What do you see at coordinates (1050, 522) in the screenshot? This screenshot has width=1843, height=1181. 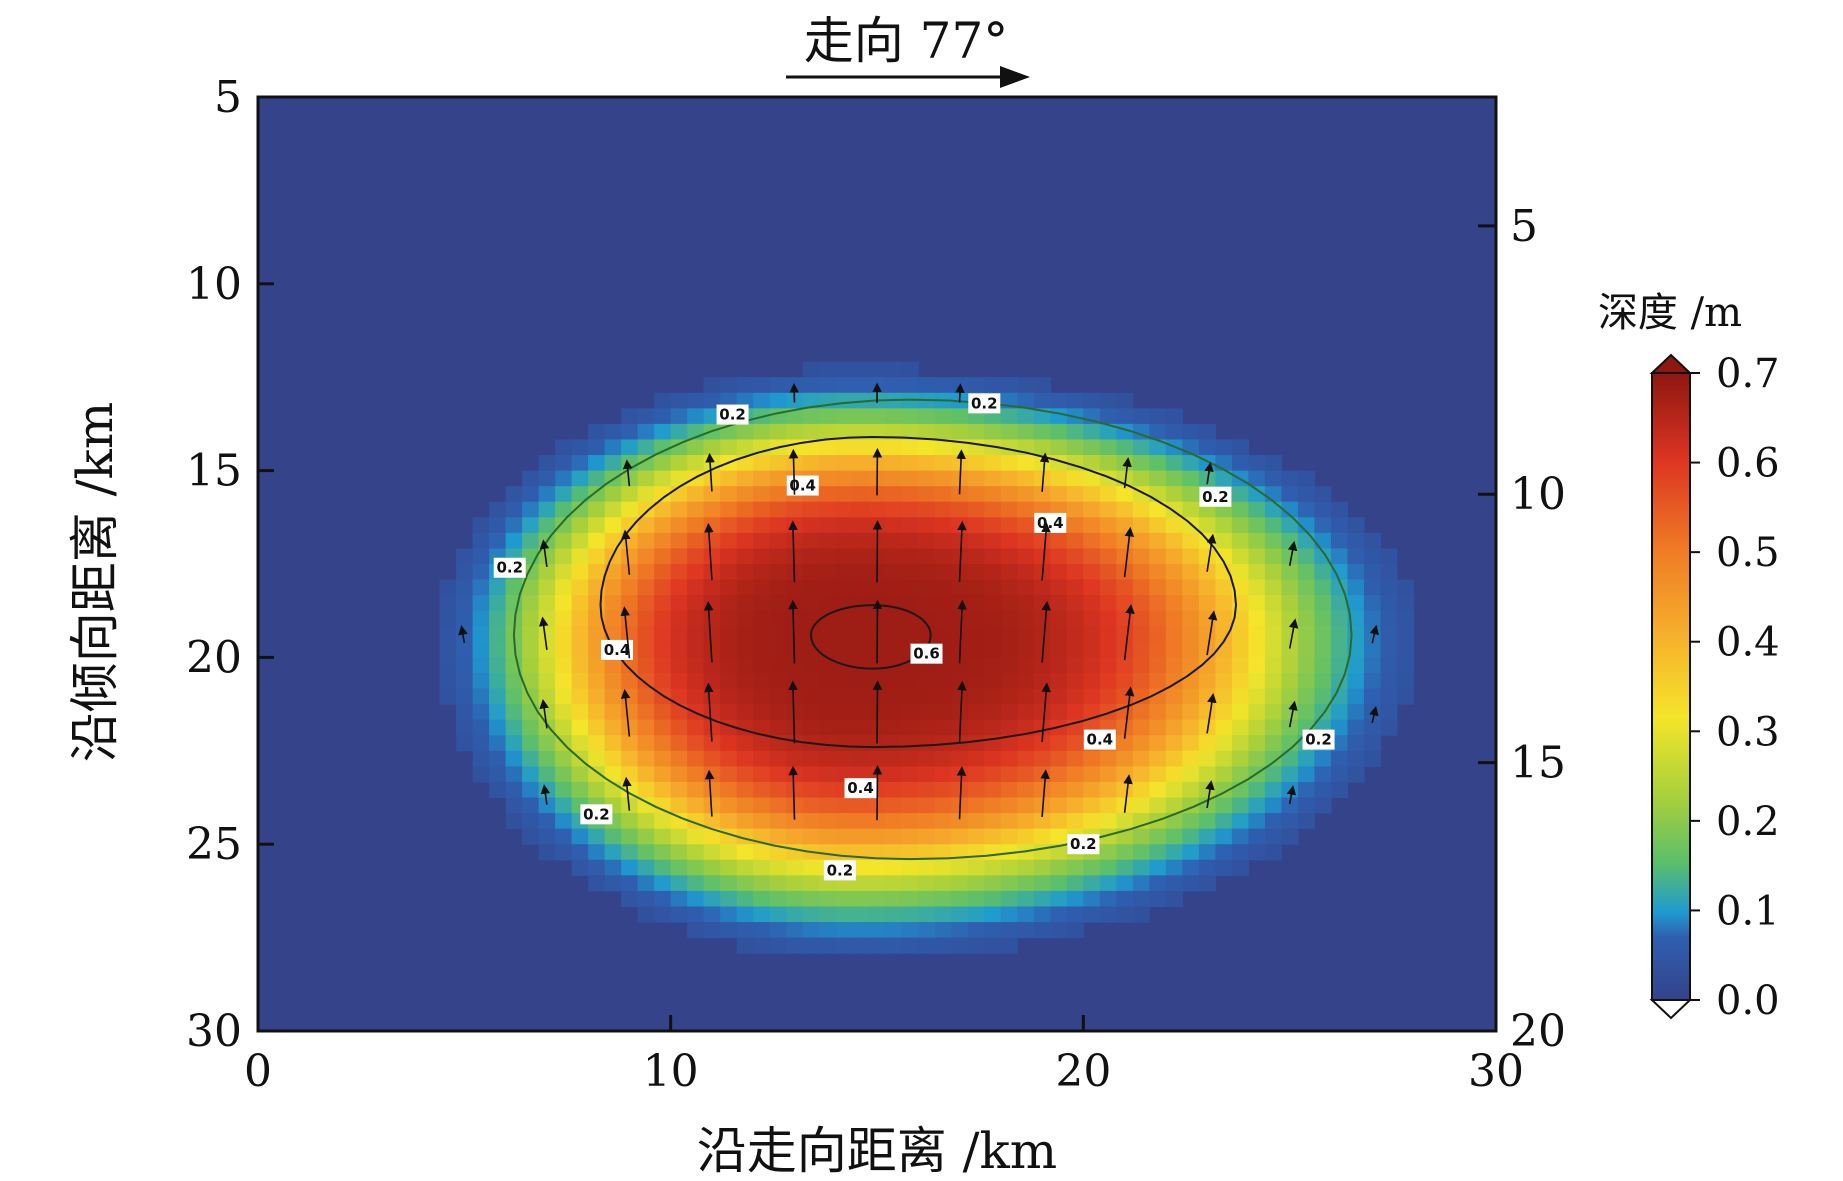 I see `contour-label: 0.4` at bounding box center [1050, 522].